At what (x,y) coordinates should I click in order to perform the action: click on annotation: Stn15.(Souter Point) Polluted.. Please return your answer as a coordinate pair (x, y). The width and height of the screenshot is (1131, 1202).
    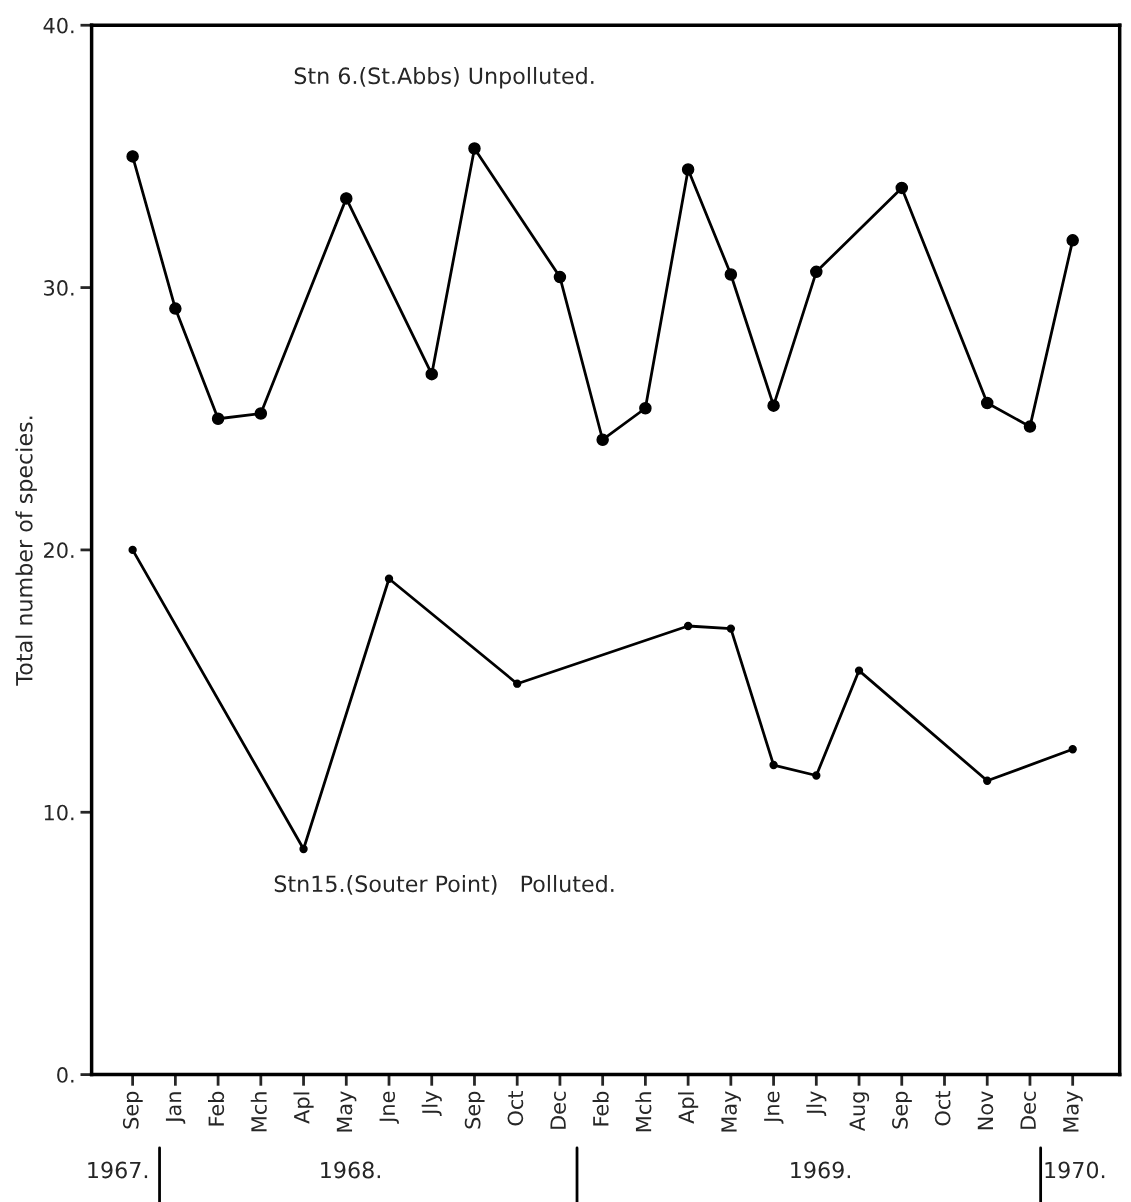
    Looking at the image, I should click on (444, 884).